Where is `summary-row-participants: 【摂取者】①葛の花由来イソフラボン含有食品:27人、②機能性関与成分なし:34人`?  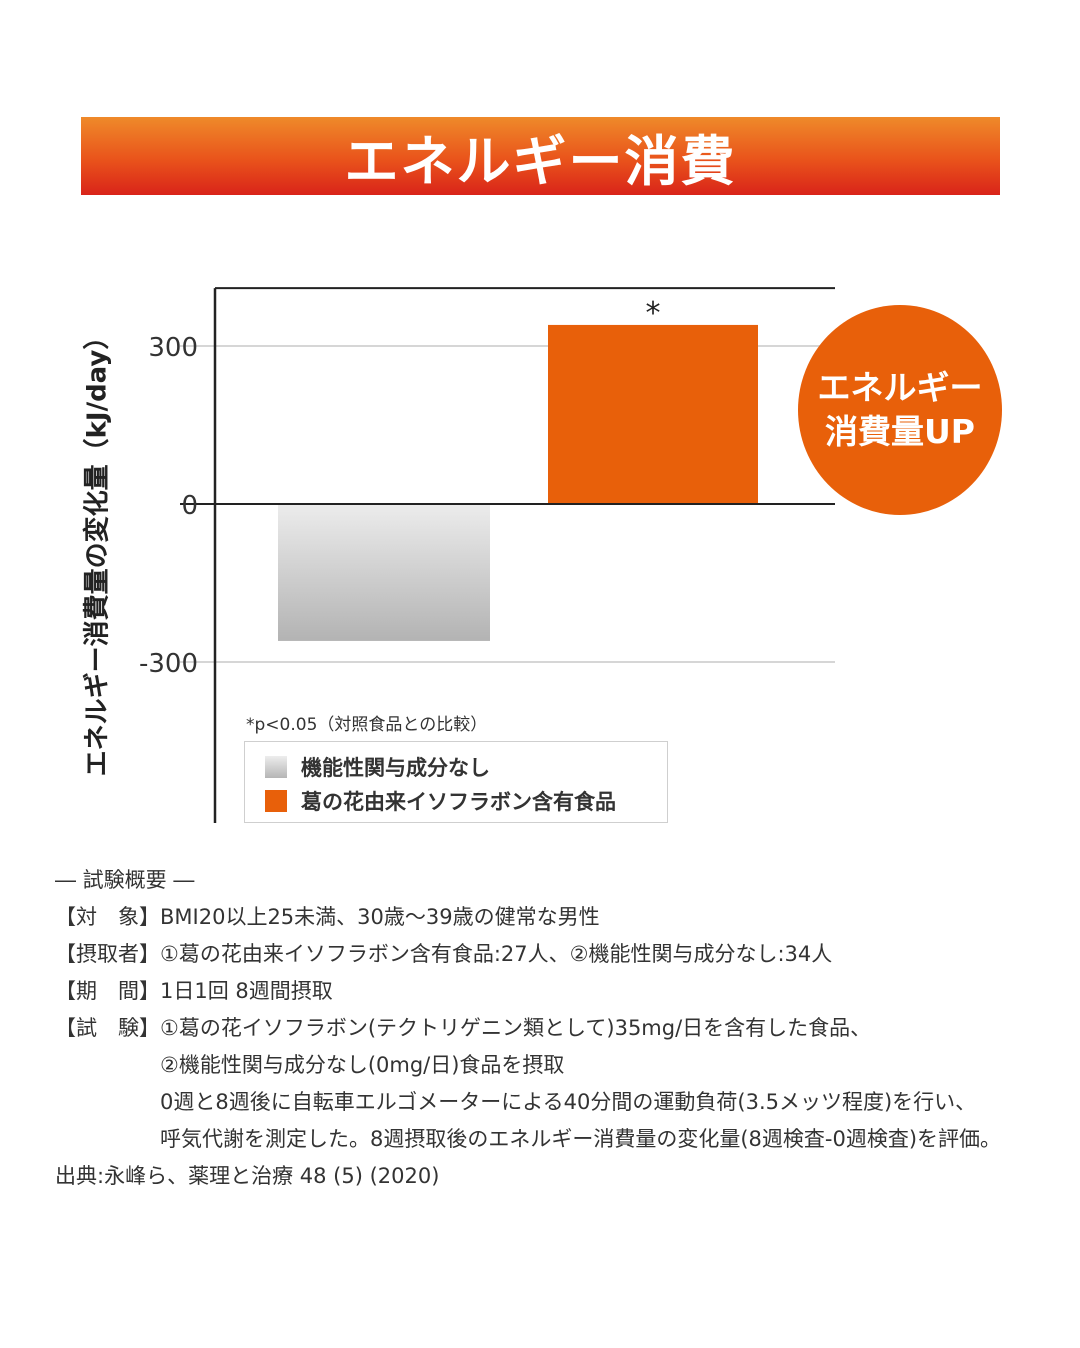
summary-row-participants: 【摂取者】①葛の花由来イソフラボン含有食品:27人、②機能性関与成分なし:34人 is located at coordinates (528, 954).